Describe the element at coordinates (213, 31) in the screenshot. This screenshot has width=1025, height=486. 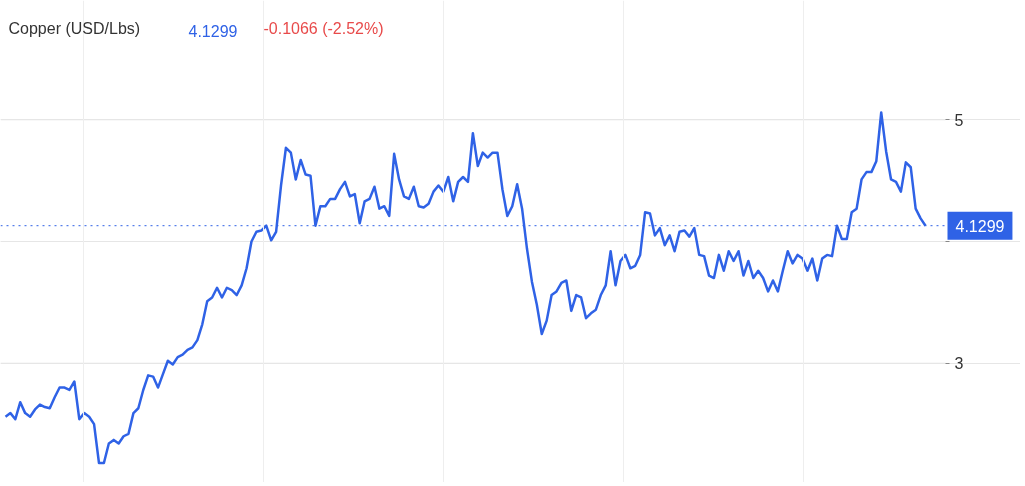
I see `annotation: 4.1299` at that location.